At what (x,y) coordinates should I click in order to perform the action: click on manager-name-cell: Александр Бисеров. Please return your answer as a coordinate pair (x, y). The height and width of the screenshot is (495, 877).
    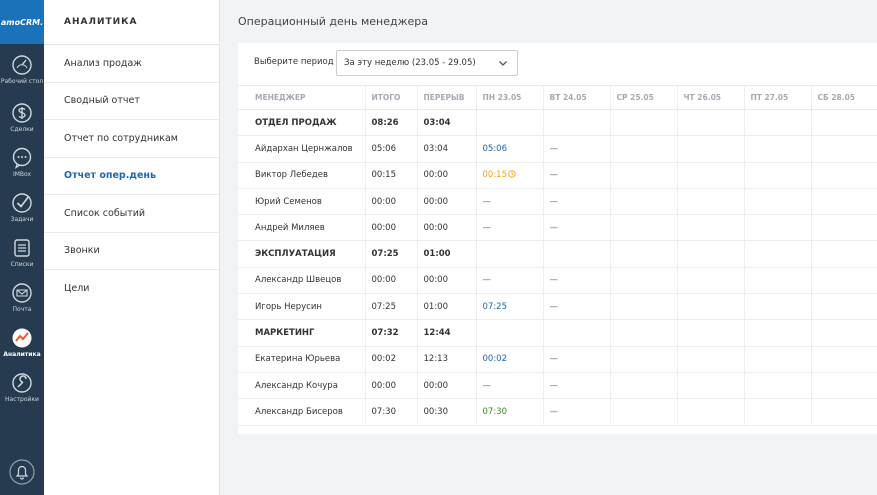
    Looking at the image, I should click on (301, 412).